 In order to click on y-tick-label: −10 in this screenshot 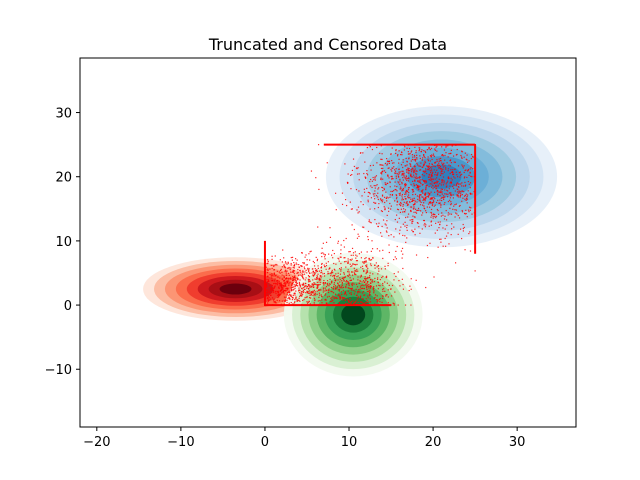, I will do `click(58, 370)`.